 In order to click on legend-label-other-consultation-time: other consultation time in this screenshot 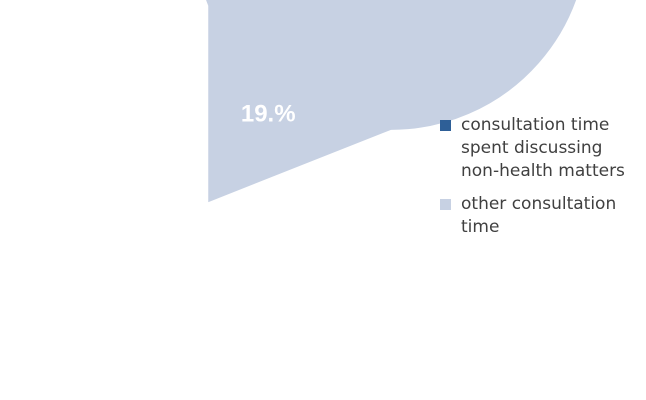, I will do `click(539, 215)`.